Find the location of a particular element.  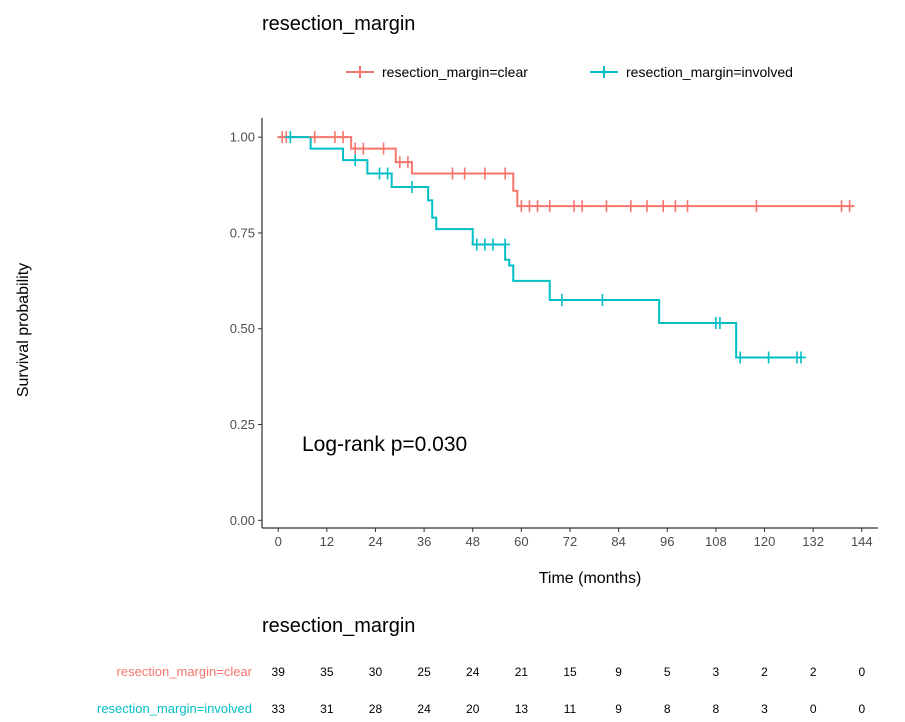

risk-count: 30 is located at coordinates (376, 672).